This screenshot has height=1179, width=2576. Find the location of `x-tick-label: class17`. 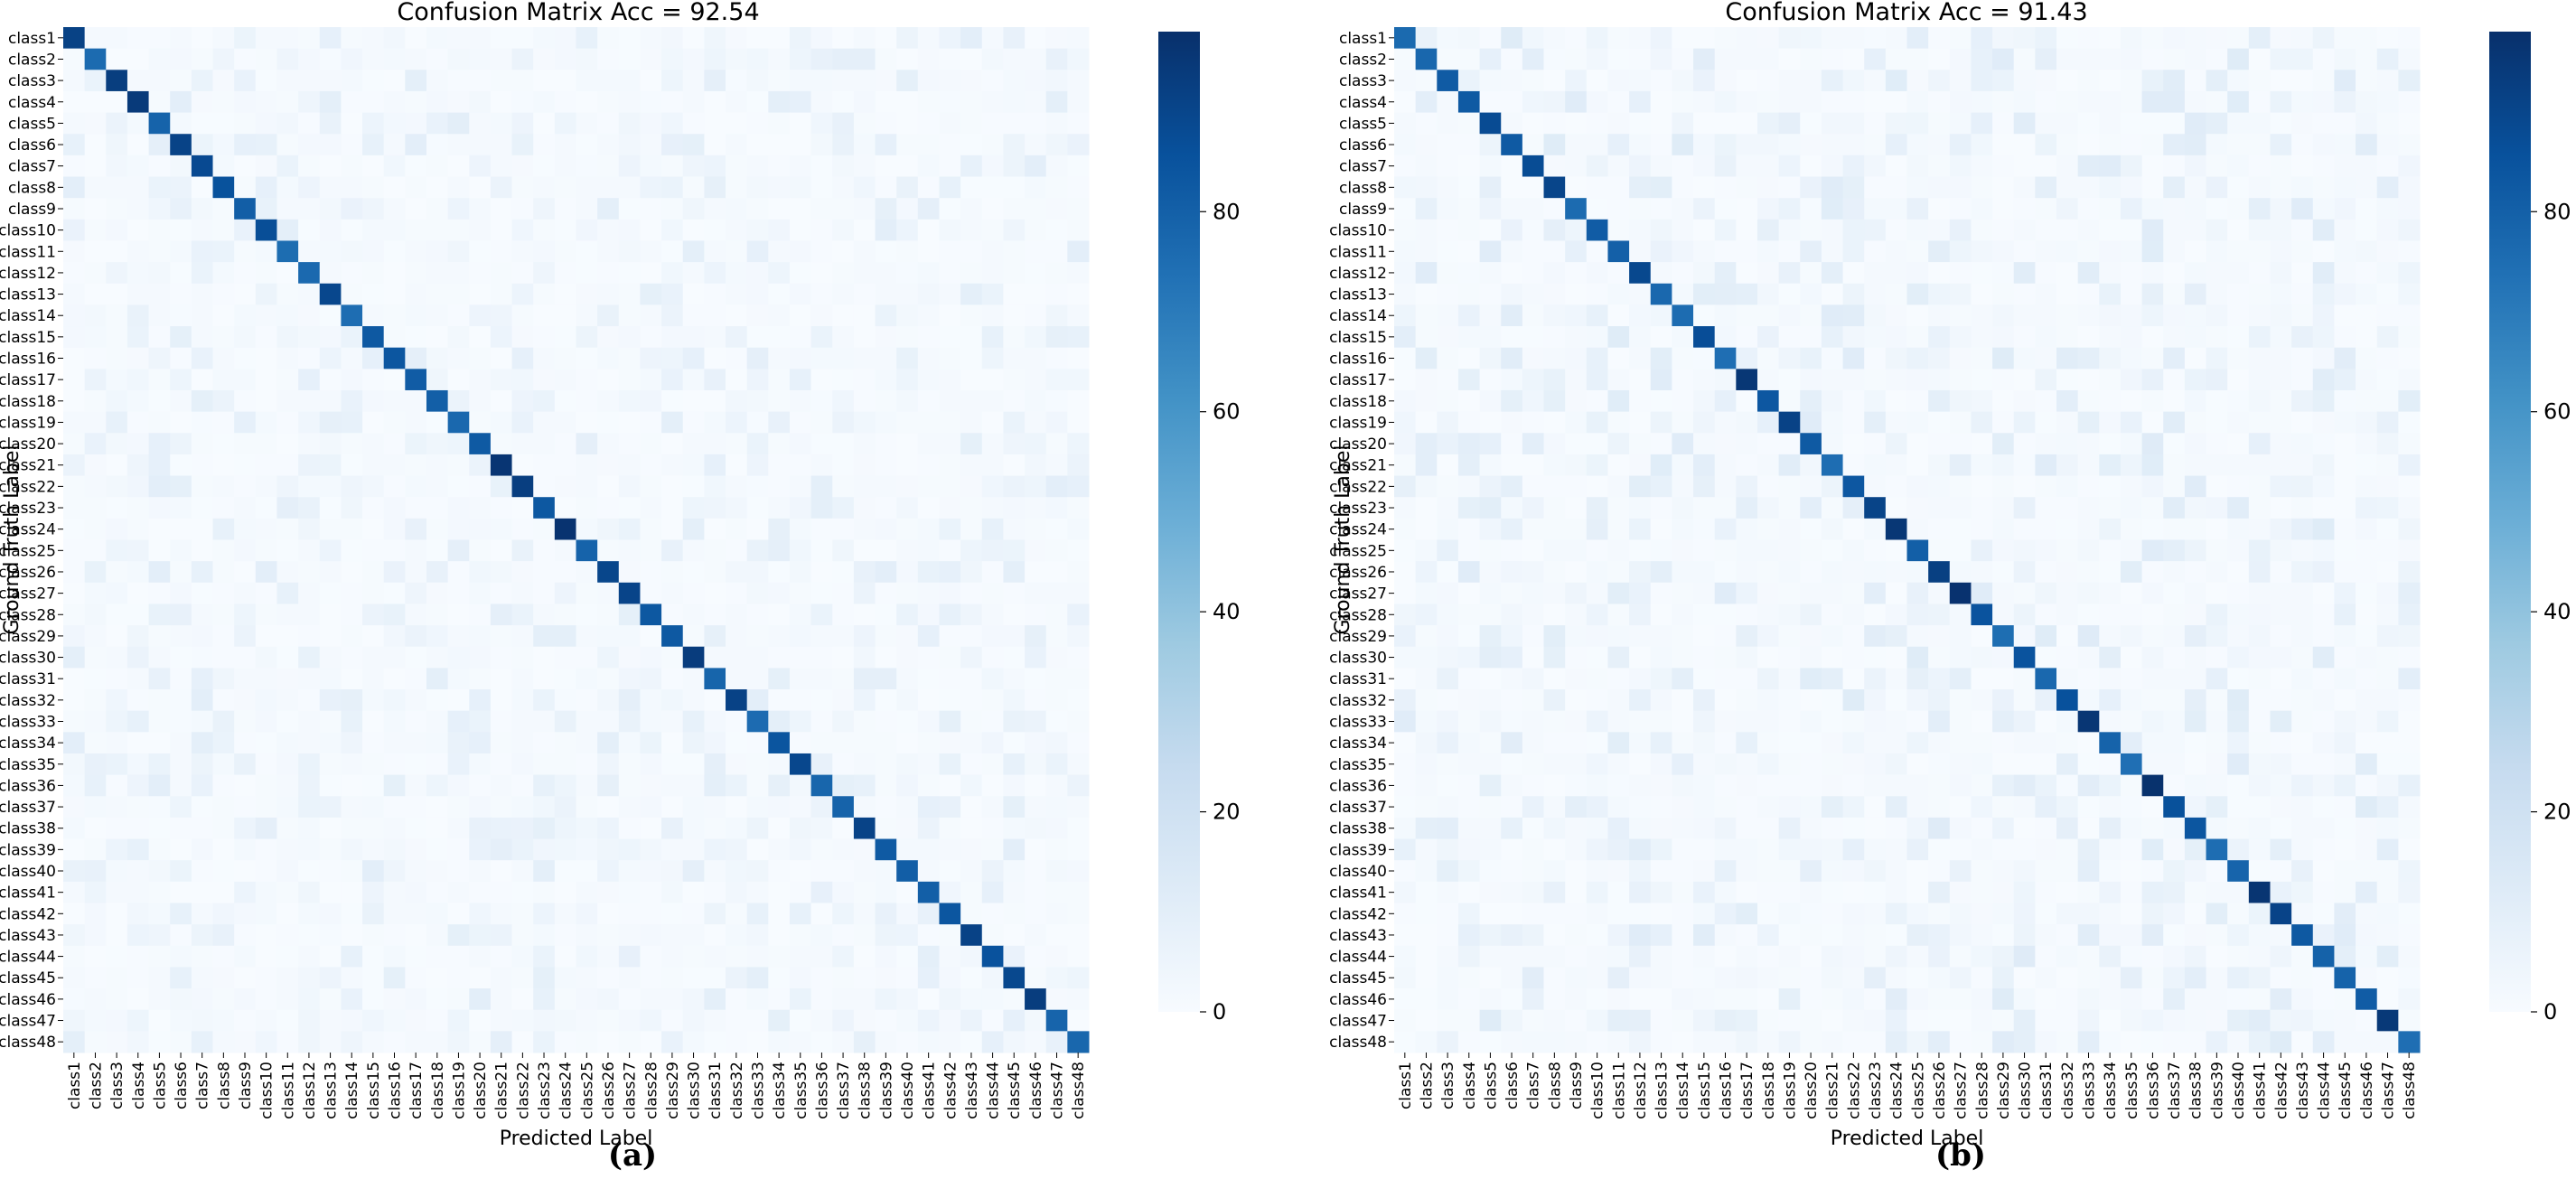

x-tick-label: class17 is located at coordinates (416, 1090).